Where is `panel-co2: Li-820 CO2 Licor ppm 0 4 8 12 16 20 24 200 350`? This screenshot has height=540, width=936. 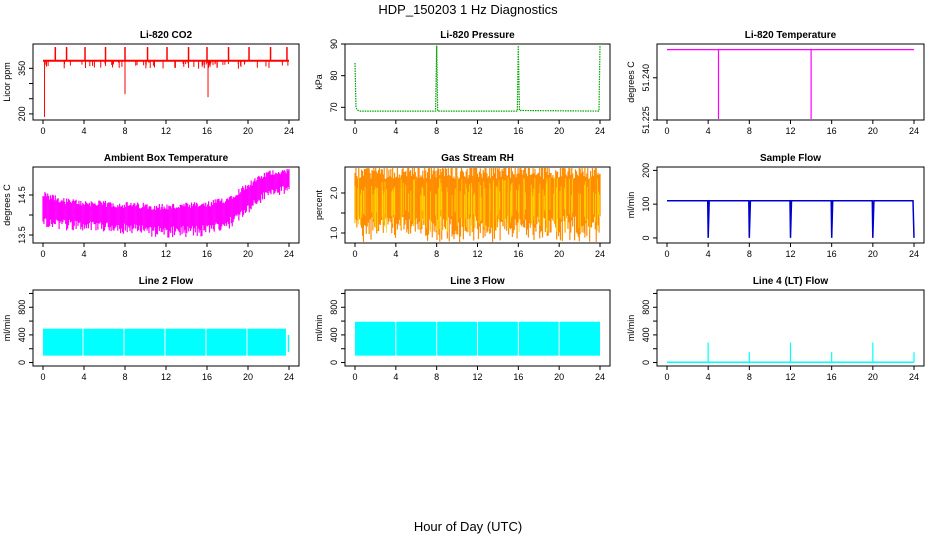
panel-co2: Li-820 CO2 Licor ppm 0 4 8 12 16 20 24 200 350 is located at coordinates (151, 83).